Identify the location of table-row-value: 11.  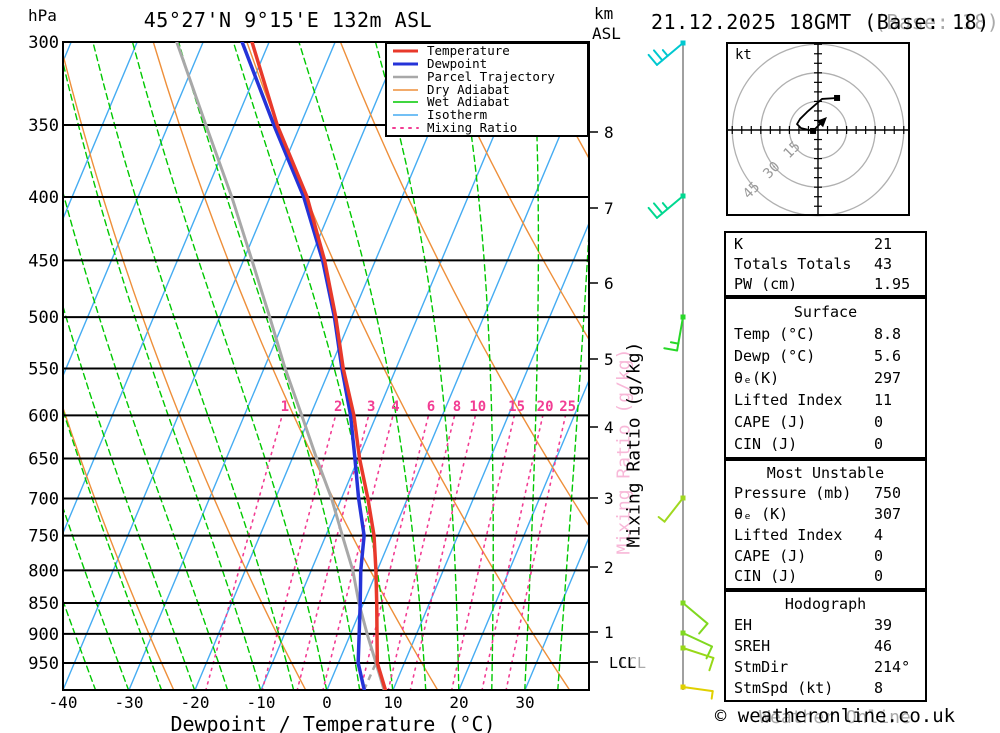
(883, 400).